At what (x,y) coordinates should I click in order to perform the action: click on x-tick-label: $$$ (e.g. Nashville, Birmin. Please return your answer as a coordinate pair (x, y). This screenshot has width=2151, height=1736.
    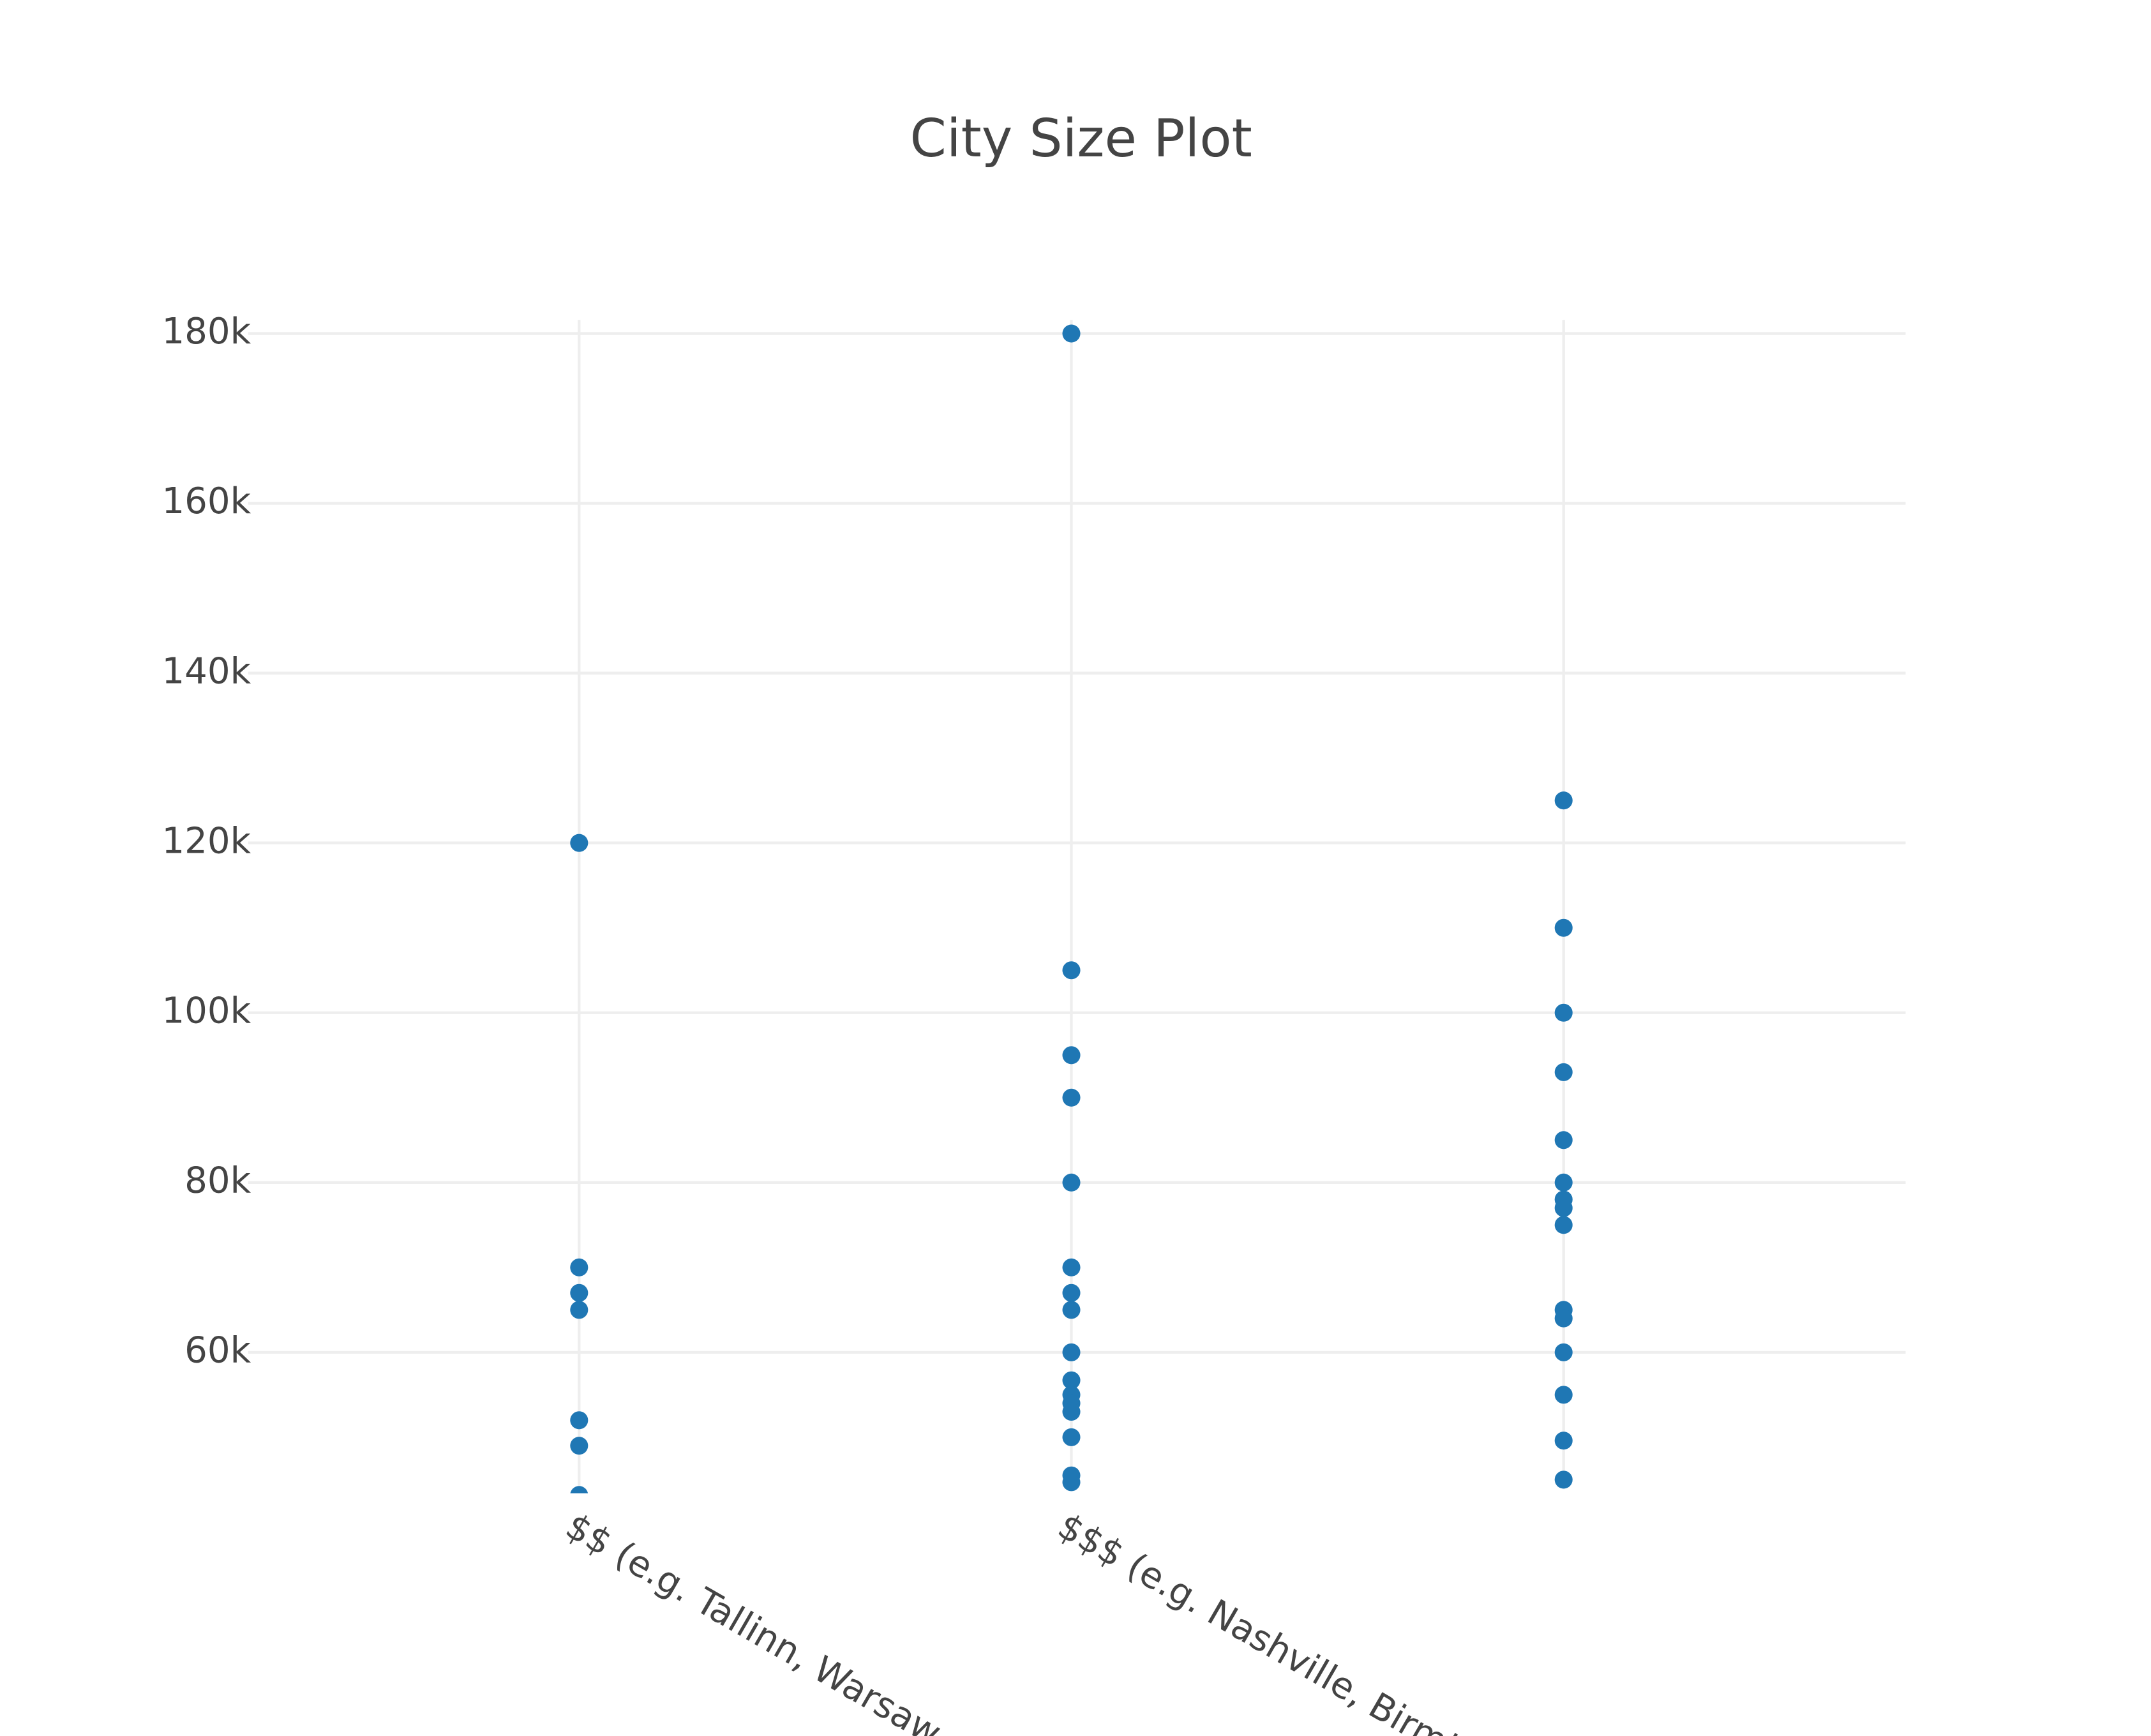
    Looking at the image, I should click on (1267, 1621).